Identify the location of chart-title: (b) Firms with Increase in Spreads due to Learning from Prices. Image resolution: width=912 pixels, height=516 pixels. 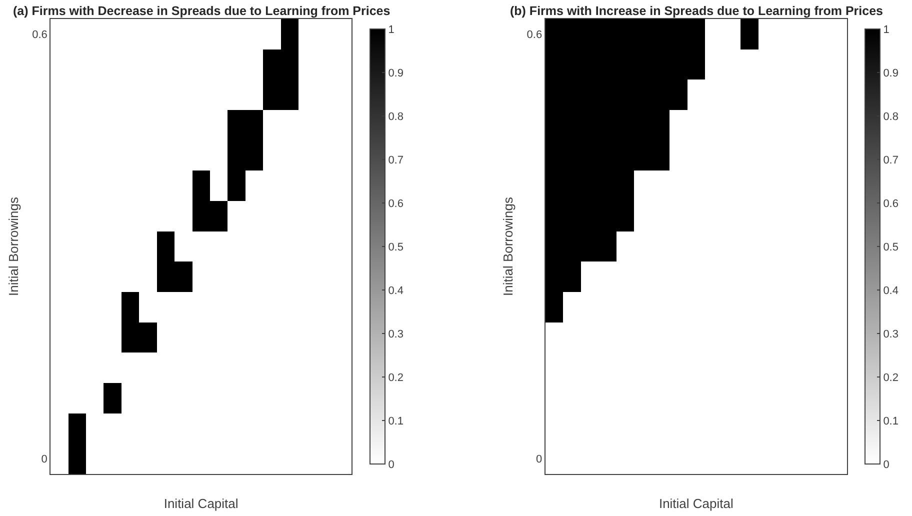
(697, 11).